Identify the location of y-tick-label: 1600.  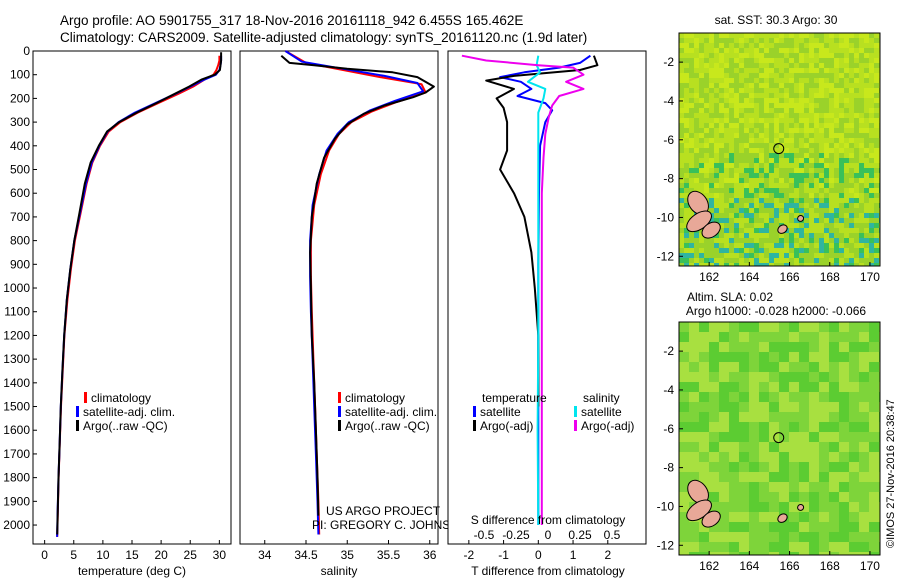
(16, 430).